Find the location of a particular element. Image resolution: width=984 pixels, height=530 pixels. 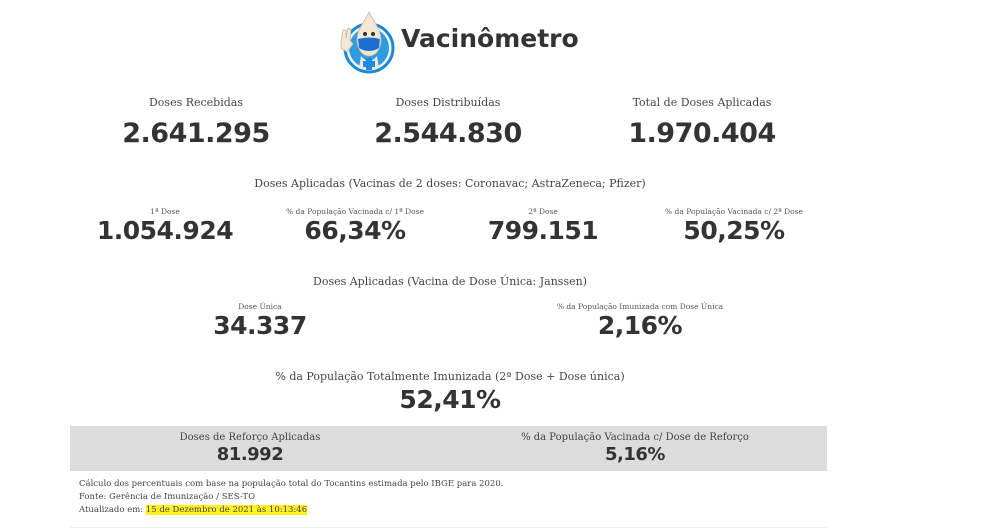

stat-value: 81.992 is located at coordinates (250, 454).